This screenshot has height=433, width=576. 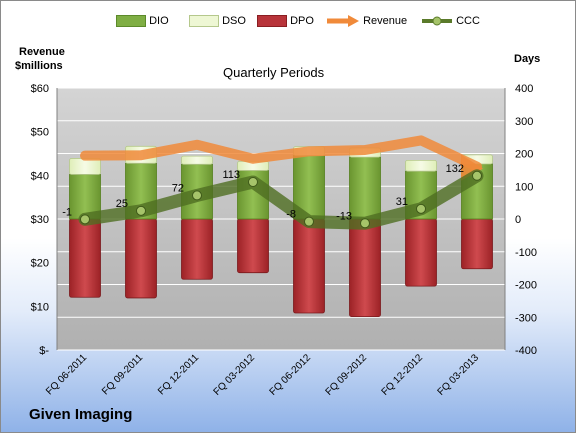 I want to click on right-tick-label: 400, so click(x=524, y=89).